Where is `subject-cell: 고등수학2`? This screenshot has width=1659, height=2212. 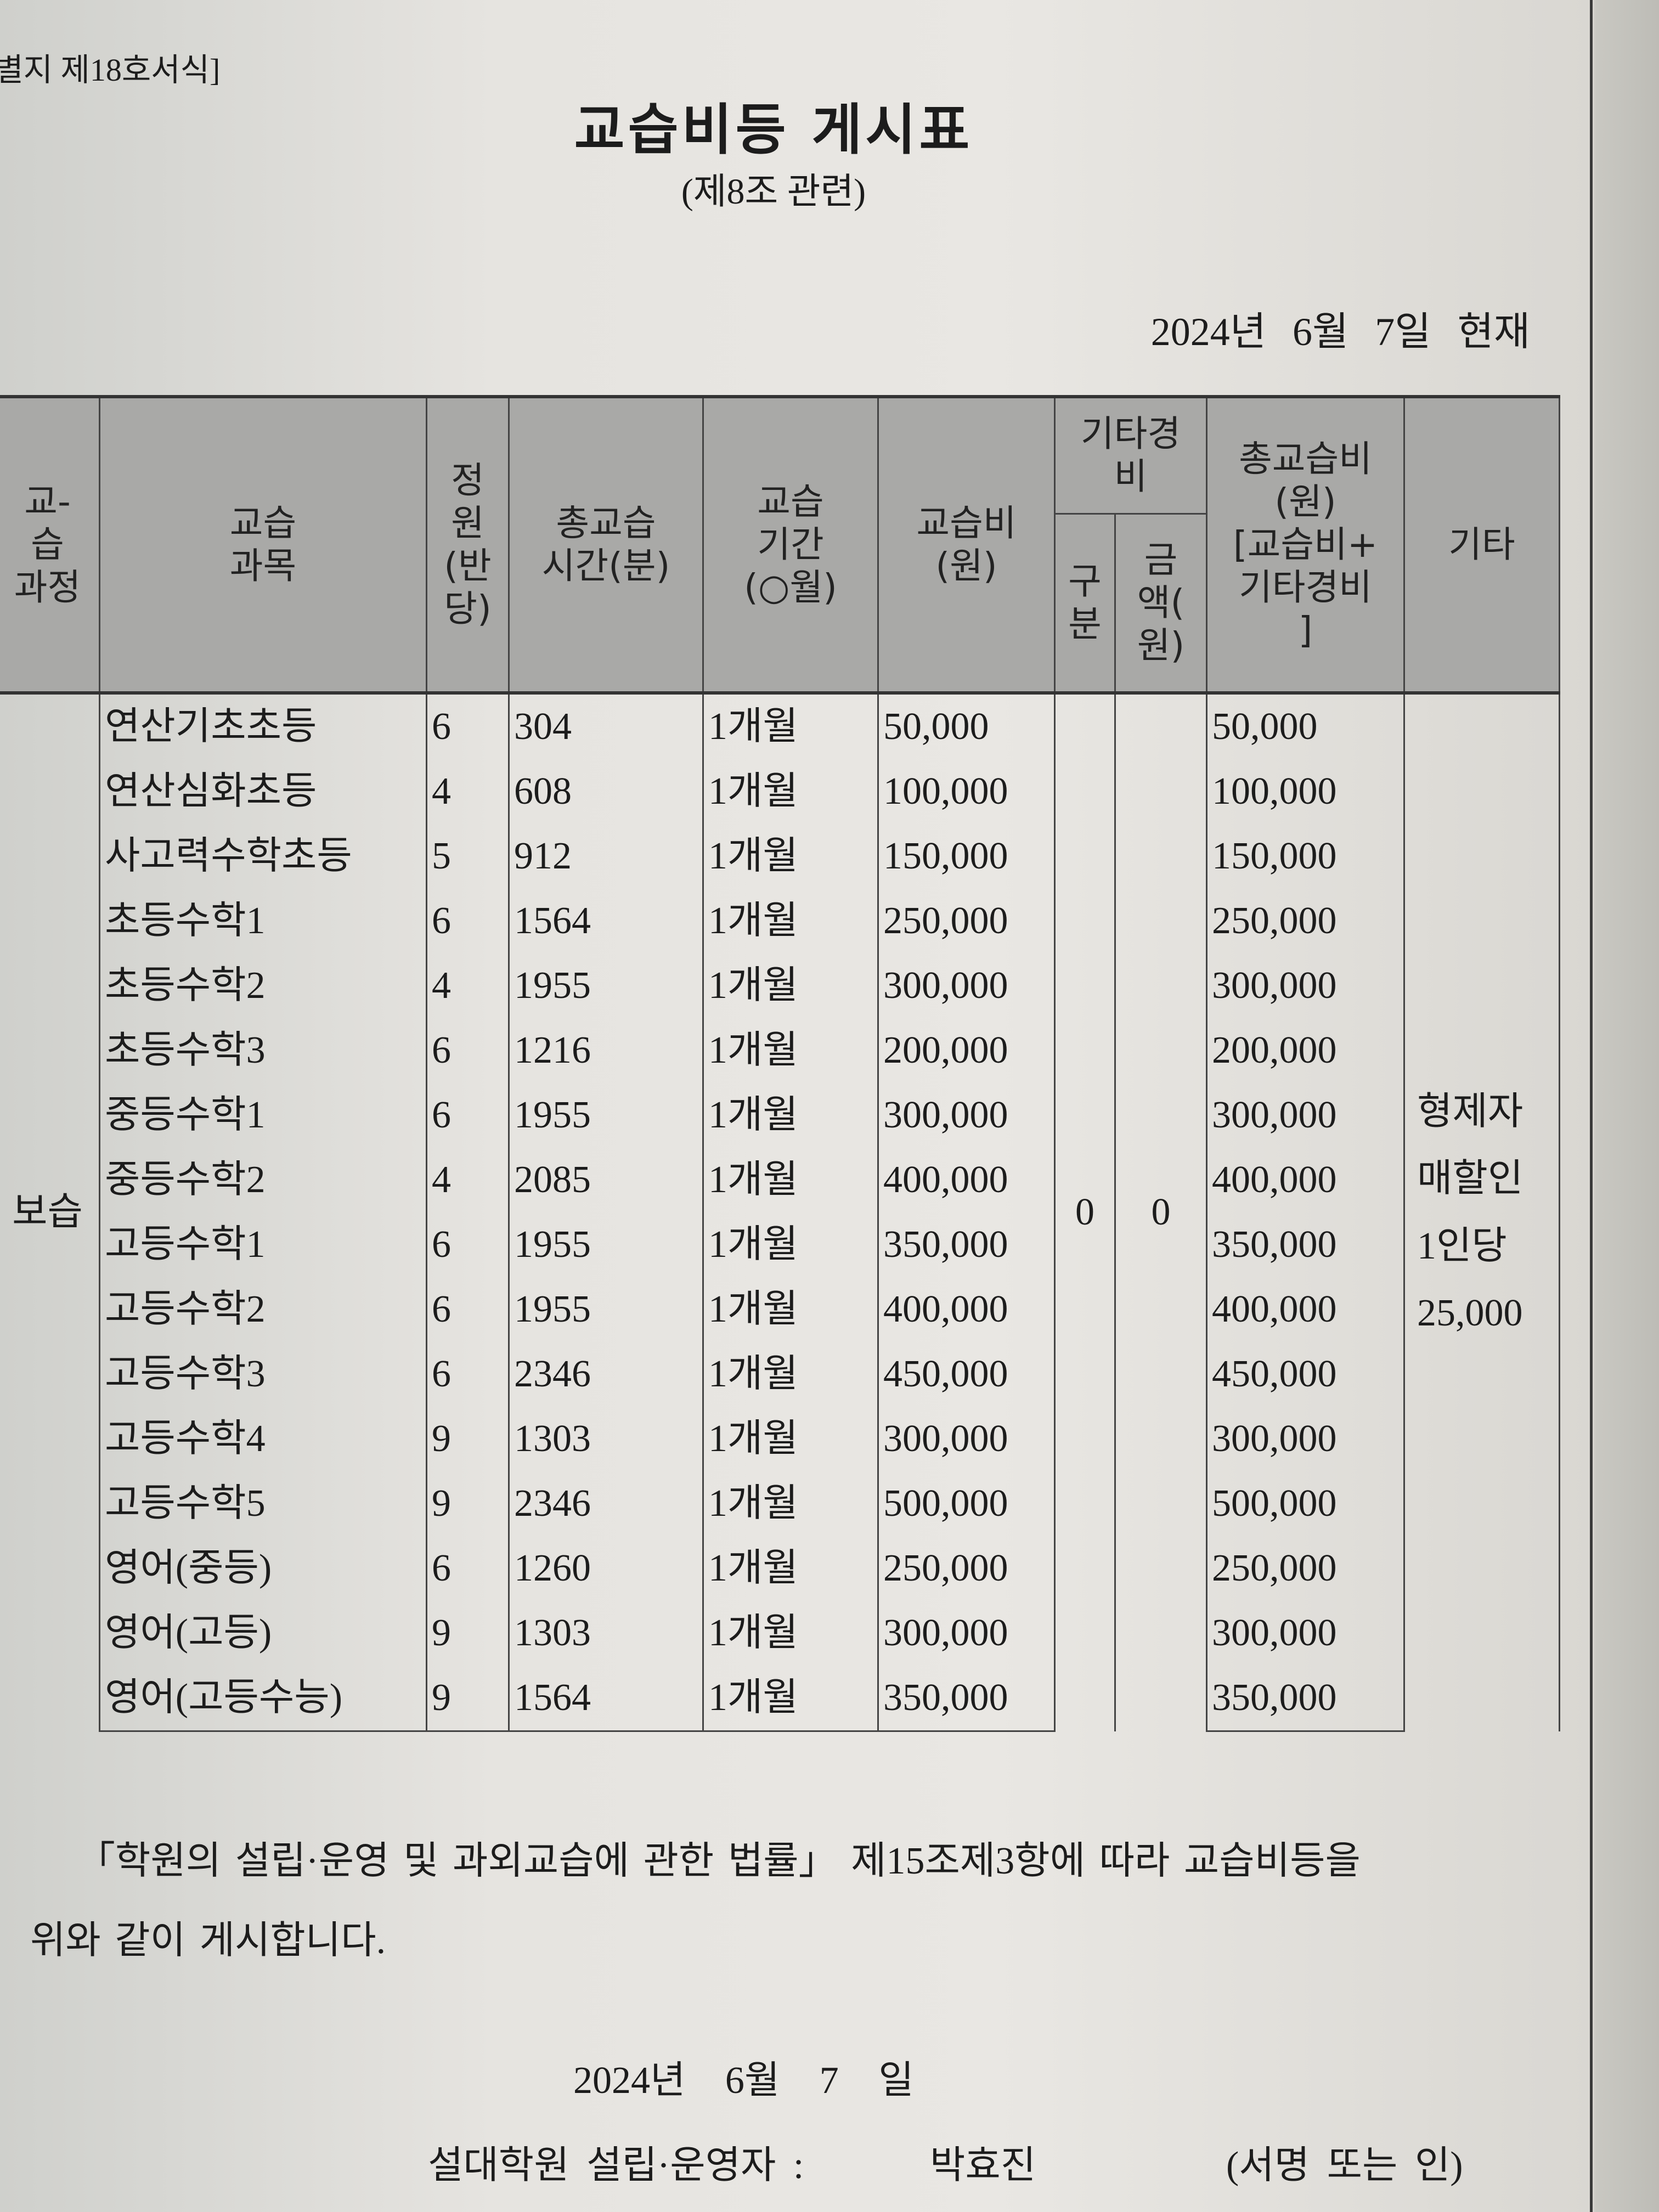 subject-cell: 고등수학2 is located at coordinates (263, 1310).